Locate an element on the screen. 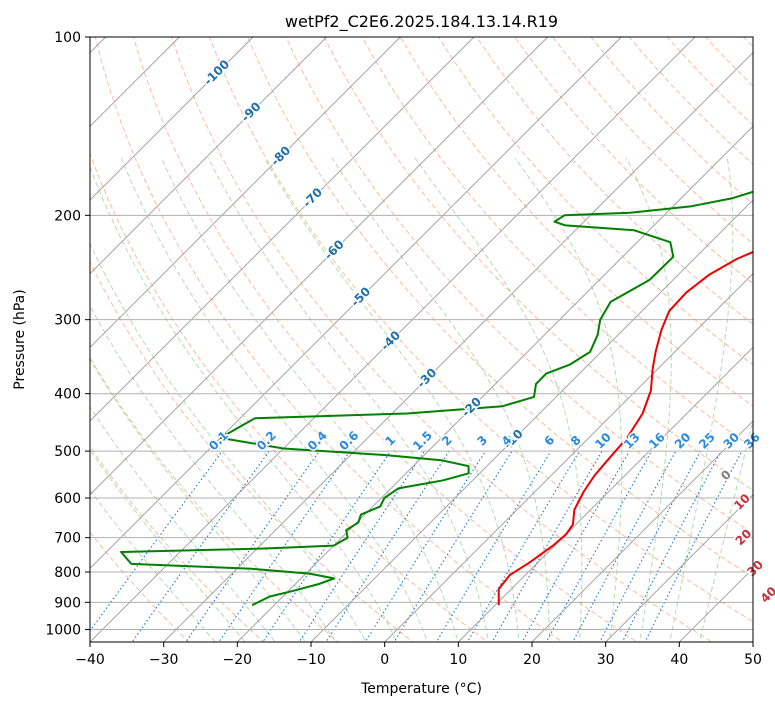 This screenshot has width=775, height=712. y-tick-label: 600 is located at coordinates (67, 499).